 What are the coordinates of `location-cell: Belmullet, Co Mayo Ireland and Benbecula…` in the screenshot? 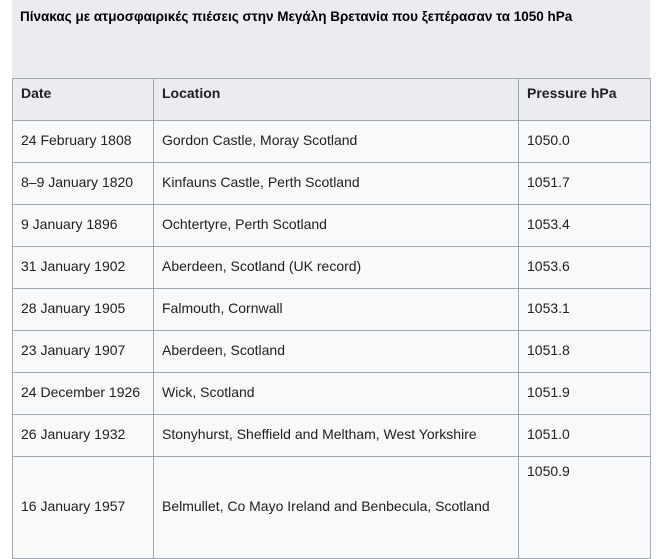 It's located at (336, 507).